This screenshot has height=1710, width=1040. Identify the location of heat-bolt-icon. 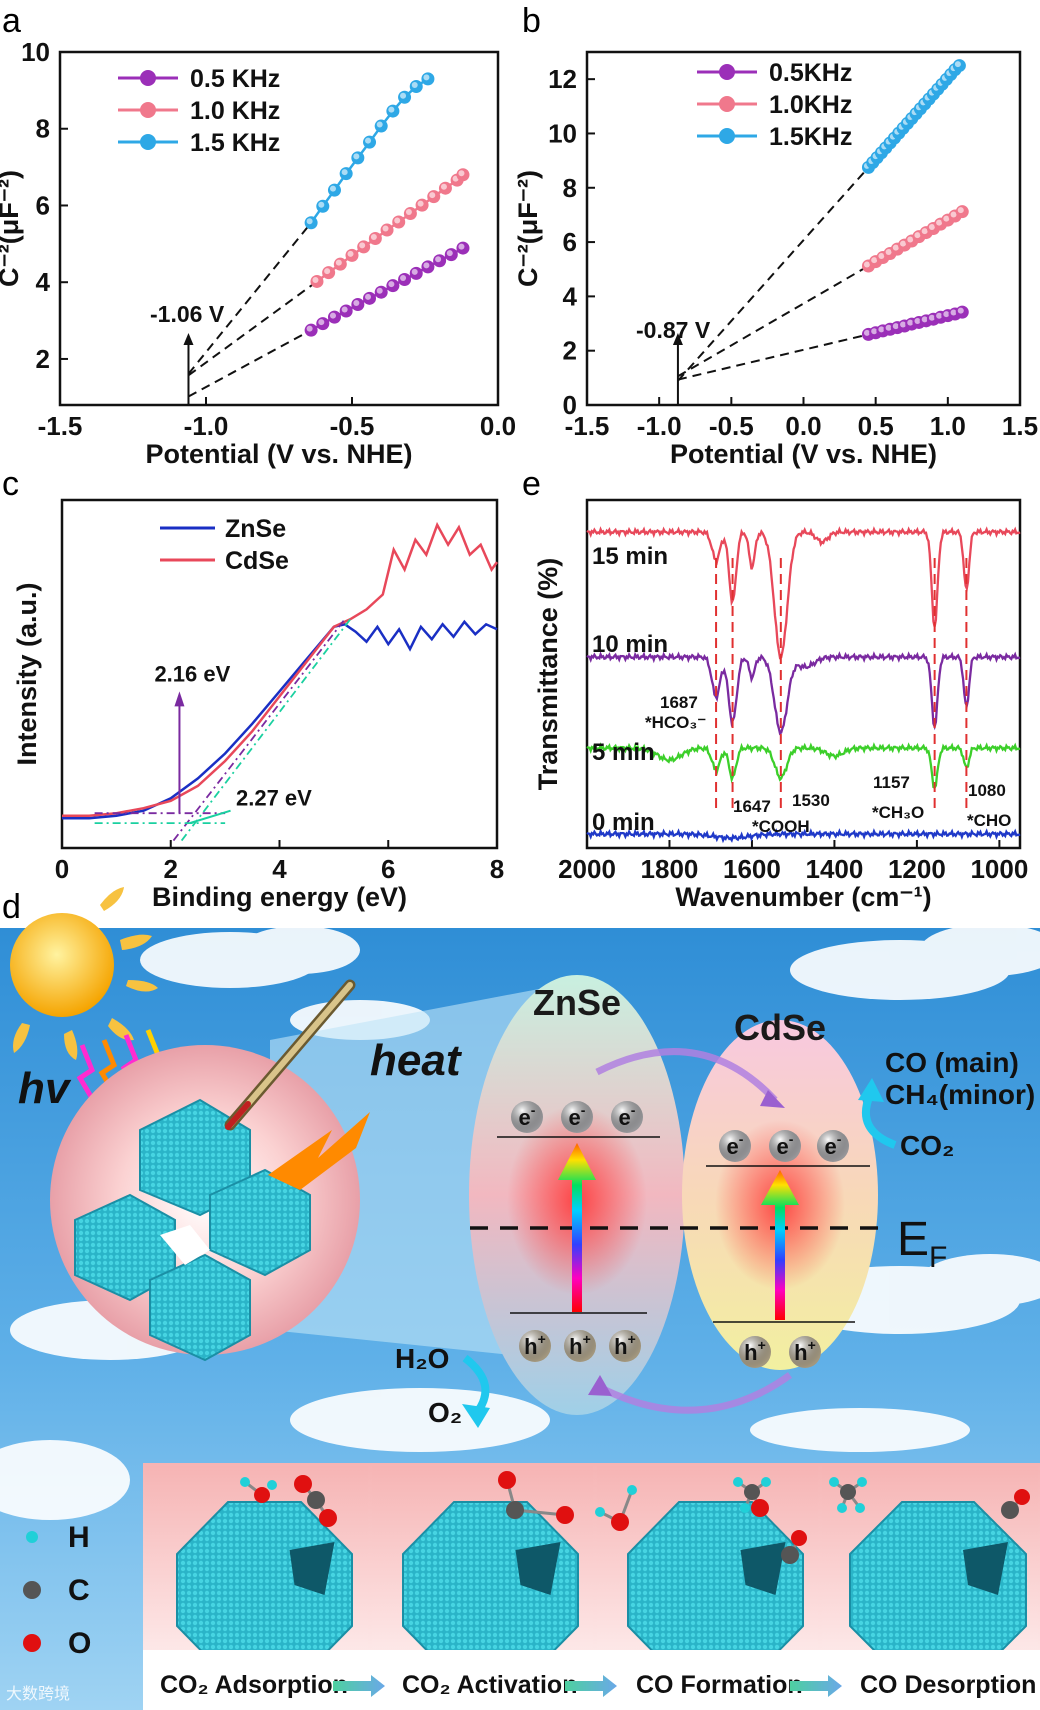
(319, 1151).